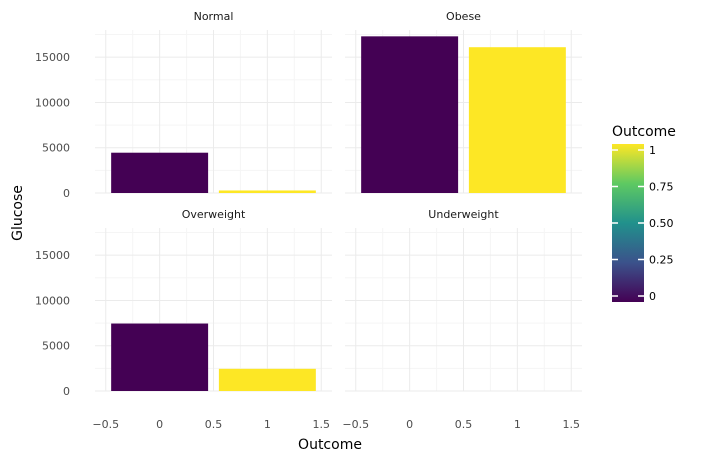 The width and height of the screenshot is (709, 463). Describe the element at coordinates (213, 300) in the screenshot. I see `facet-panel: Overweight` at that location.